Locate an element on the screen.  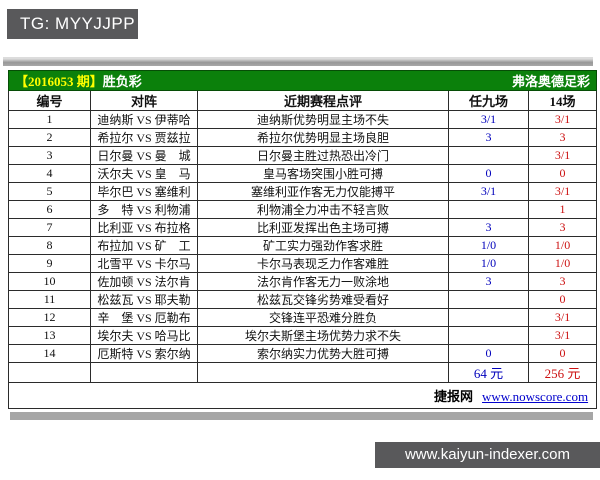
lottery-name: 胜负彩 is located at coordinates (122, 81).